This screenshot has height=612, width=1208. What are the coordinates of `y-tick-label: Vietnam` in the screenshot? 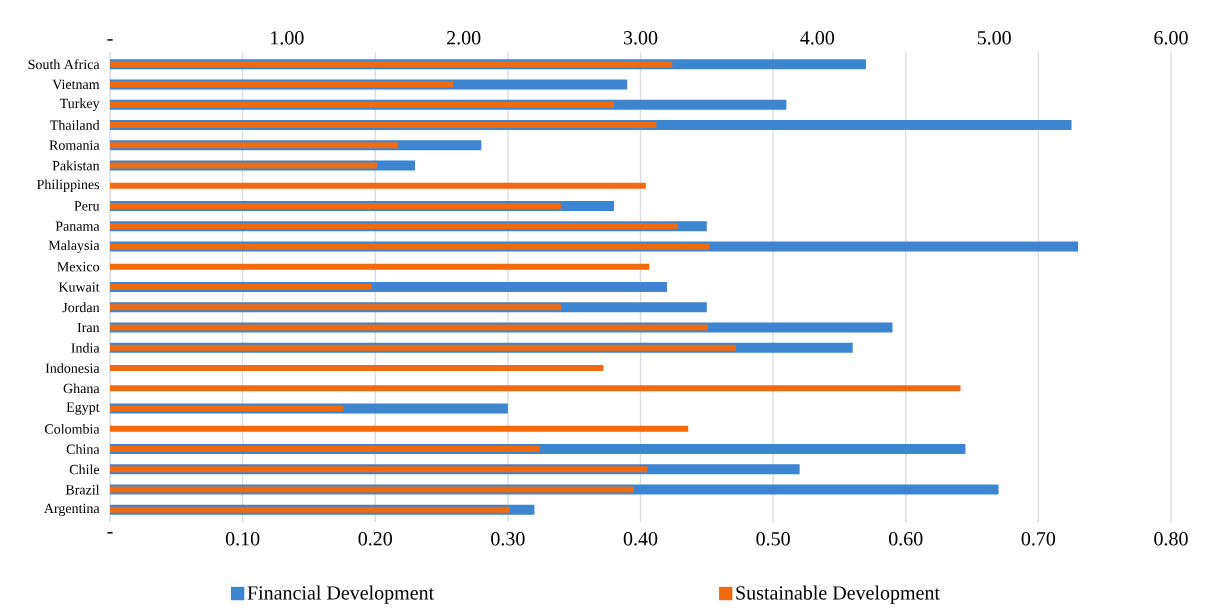 It's located at (76, 84).